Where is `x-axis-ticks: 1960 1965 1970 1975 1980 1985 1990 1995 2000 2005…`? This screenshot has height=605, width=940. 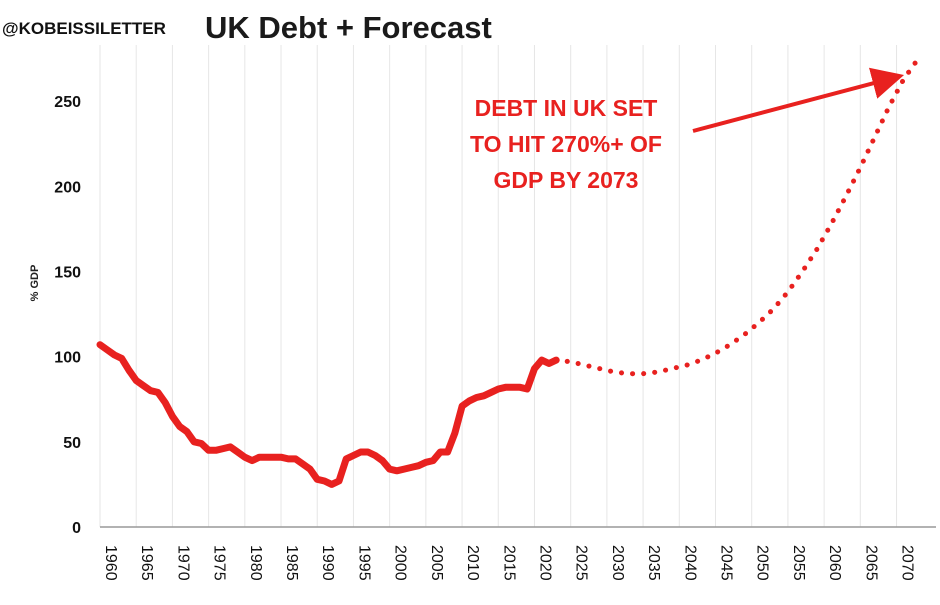 x-axis-ticks: 1960 1965 1970 1975 1980 1985 1990 1995 2000 2005… is located at coordinates (509, 563).